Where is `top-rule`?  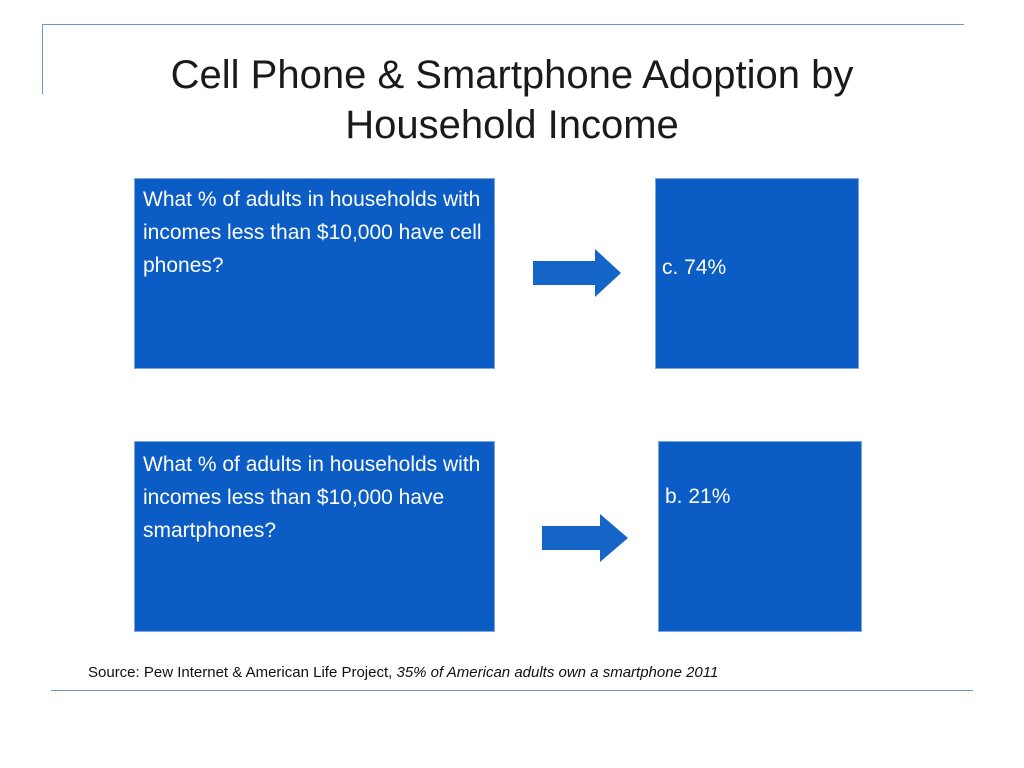 top-rule is located at coordinates (503, 24).